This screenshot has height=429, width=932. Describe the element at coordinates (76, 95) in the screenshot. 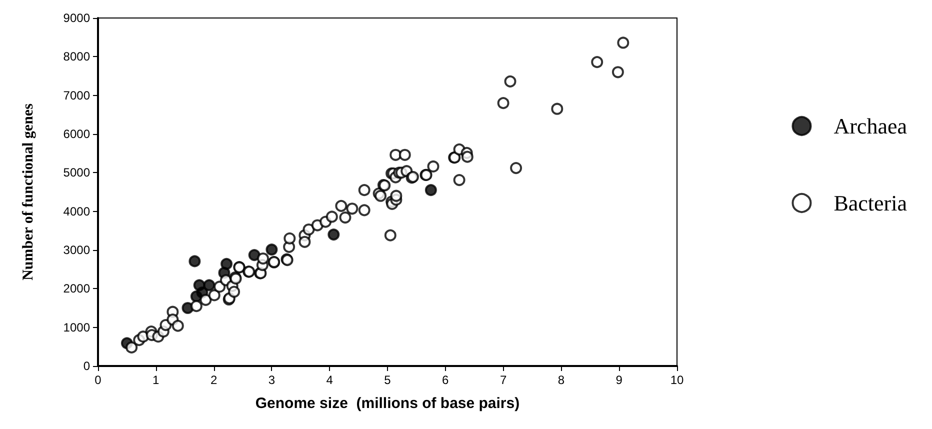

I see `y-tick-label: 7000` at that location.